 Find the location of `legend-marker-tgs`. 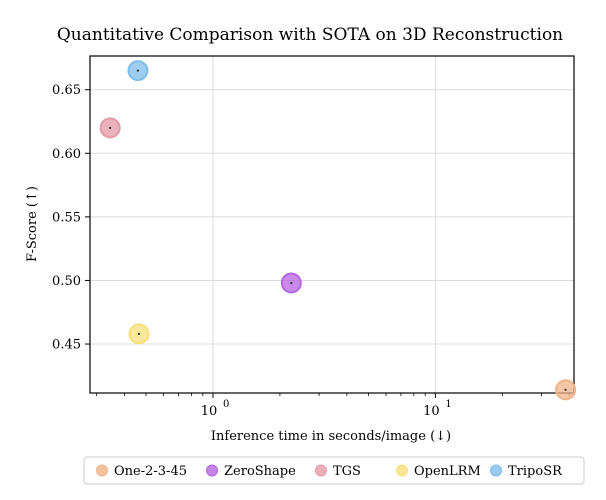

legend-marker-tgs is located at coordinates (321, 470).